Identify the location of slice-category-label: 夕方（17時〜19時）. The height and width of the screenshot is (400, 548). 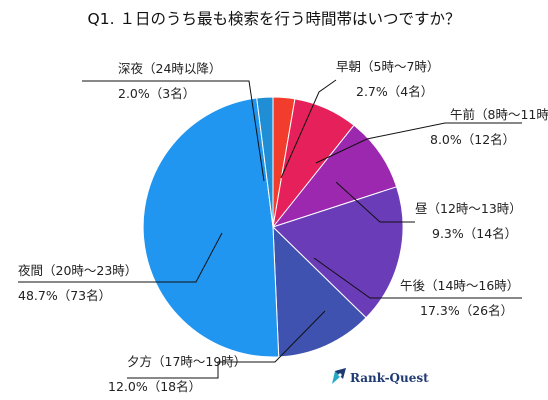
(186, 361).